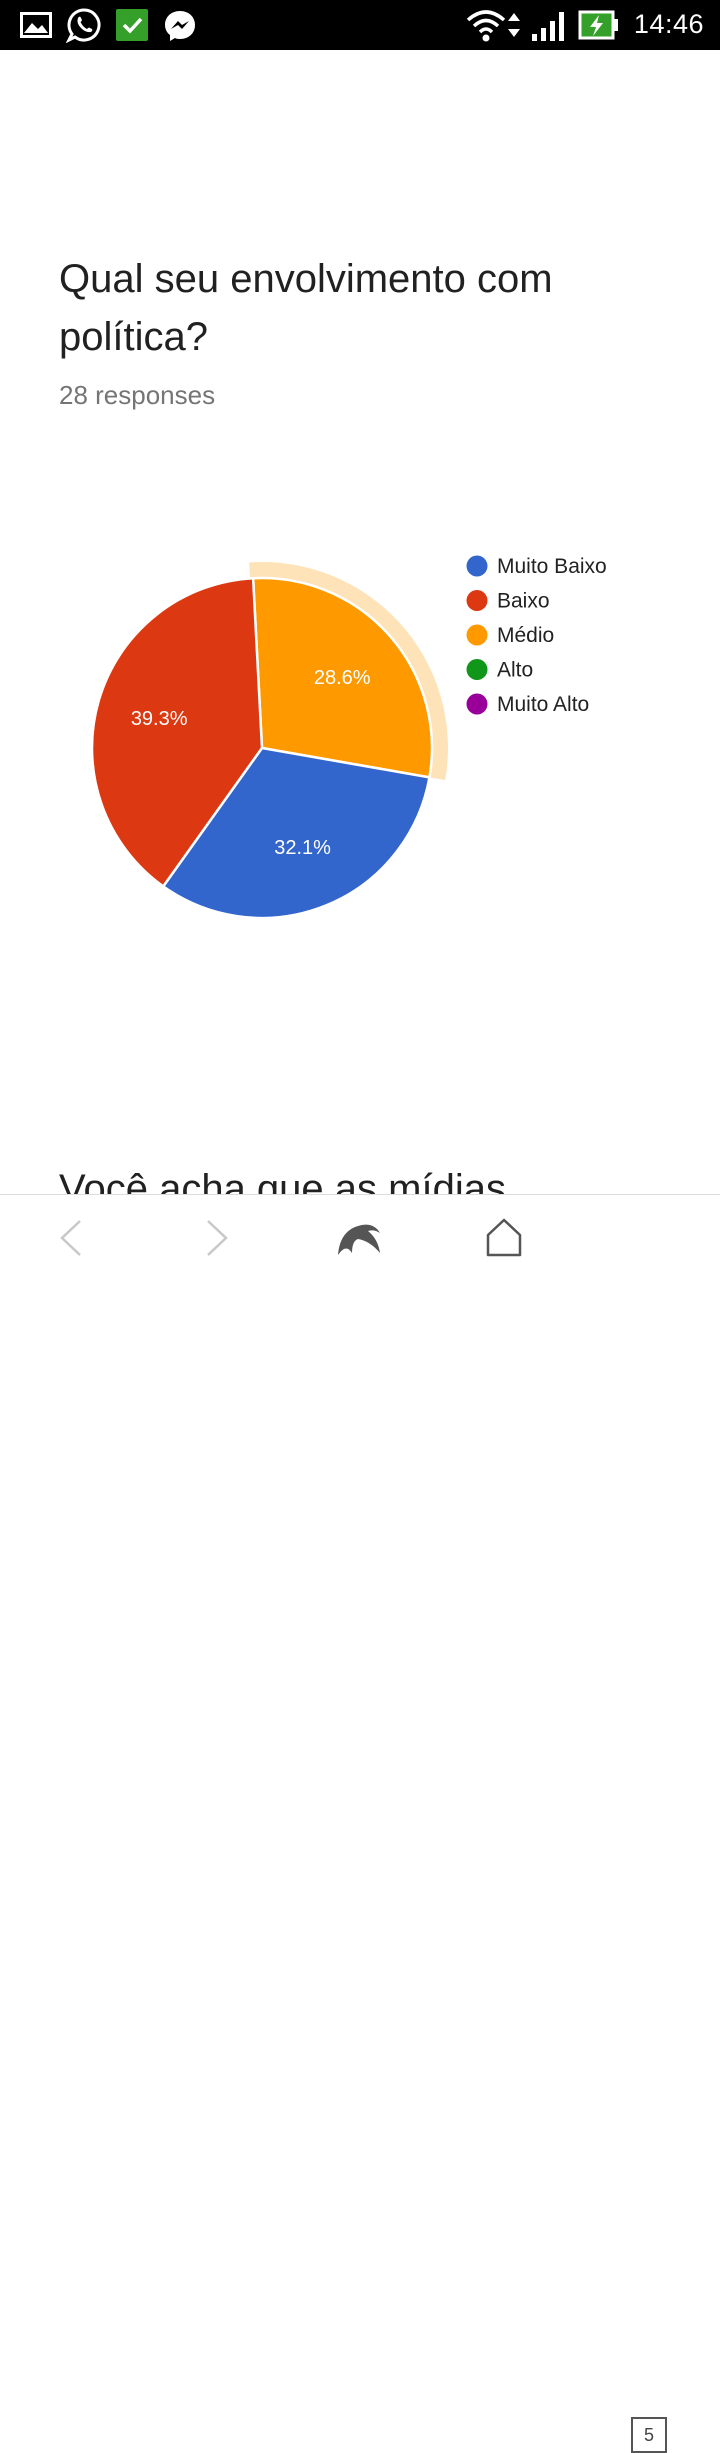 This screenshot has width=720, height=2453. What do you see at coordinates (180, 26) in the screenshot?
I see `messenger-icon` at bounding box center [180, 26].